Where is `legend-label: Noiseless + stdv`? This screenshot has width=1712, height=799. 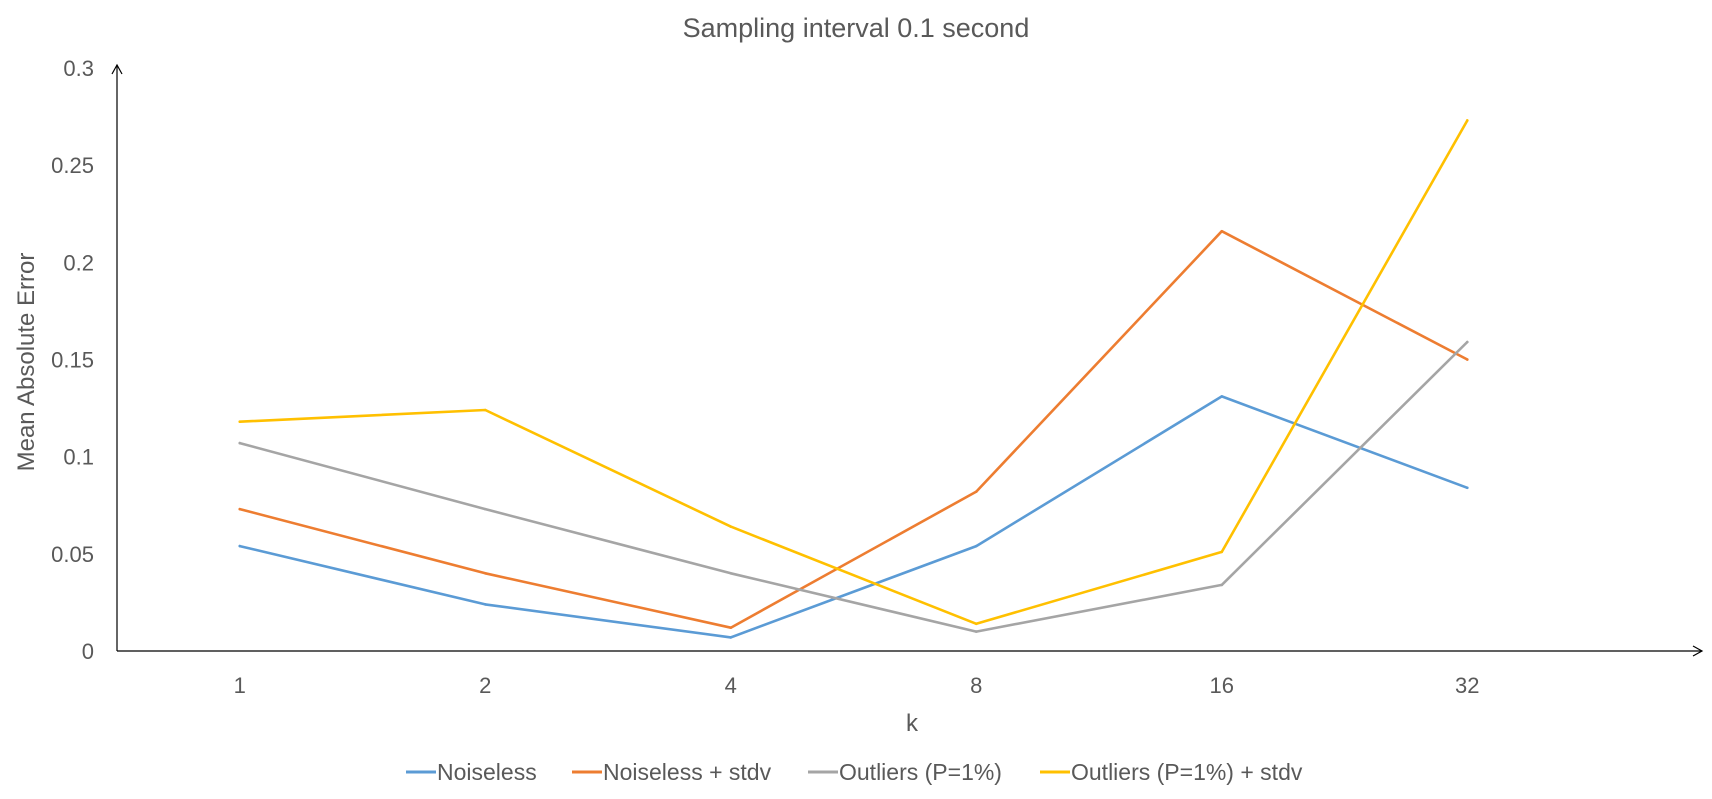 legend-label: Noiseless + stdv is located at coordinates (687, 772).